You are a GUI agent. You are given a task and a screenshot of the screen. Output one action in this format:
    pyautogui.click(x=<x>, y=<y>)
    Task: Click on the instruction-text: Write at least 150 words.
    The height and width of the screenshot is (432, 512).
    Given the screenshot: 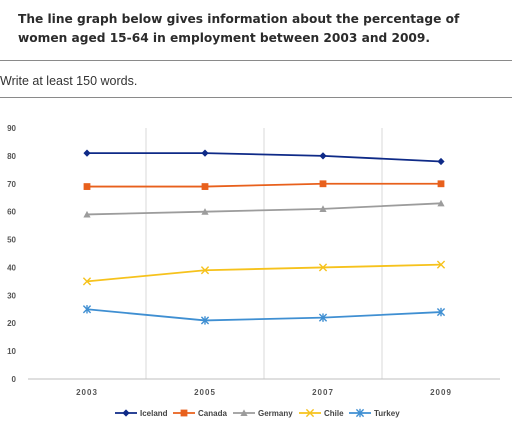 What is the action you would take?
    pyautogui.click(x=69, y=81)
    